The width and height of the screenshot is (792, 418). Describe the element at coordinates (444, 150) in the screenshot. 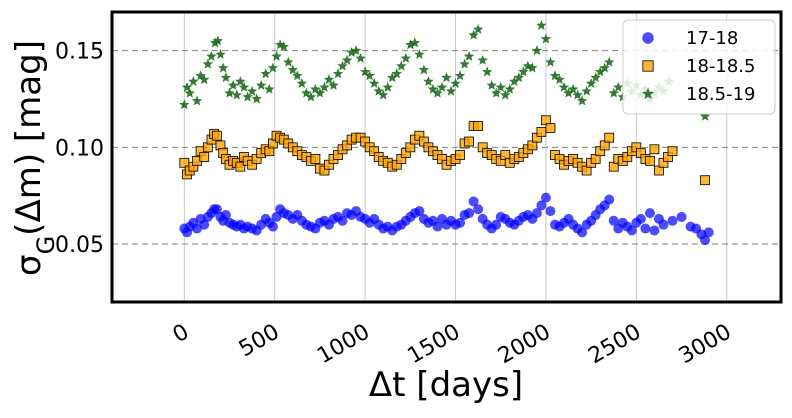

I see `series-18-18.5` at that location.